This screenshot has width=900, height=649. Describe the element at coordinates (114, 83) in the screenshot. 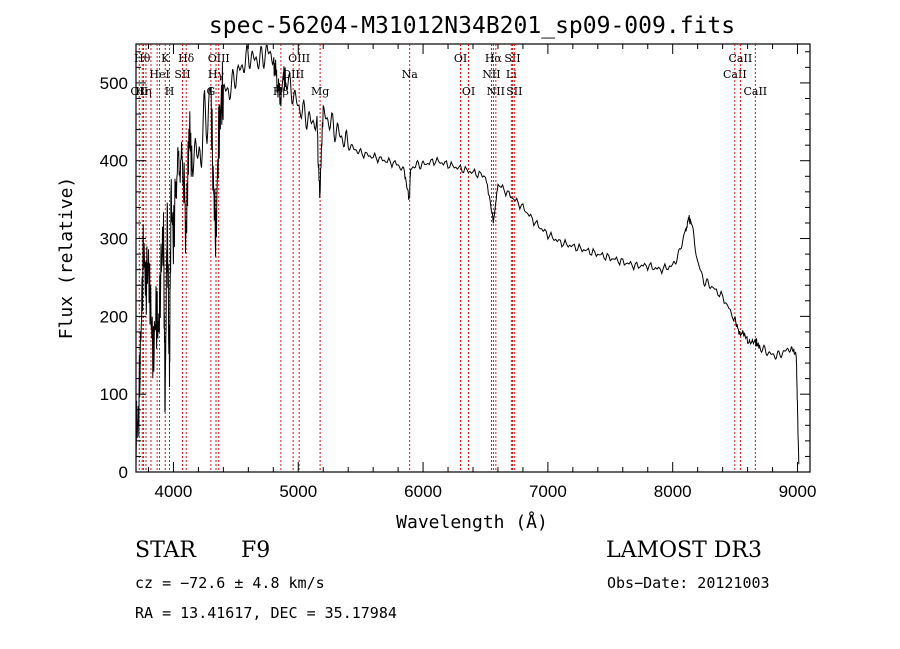

I see `y-tick-label: 500` at that location.